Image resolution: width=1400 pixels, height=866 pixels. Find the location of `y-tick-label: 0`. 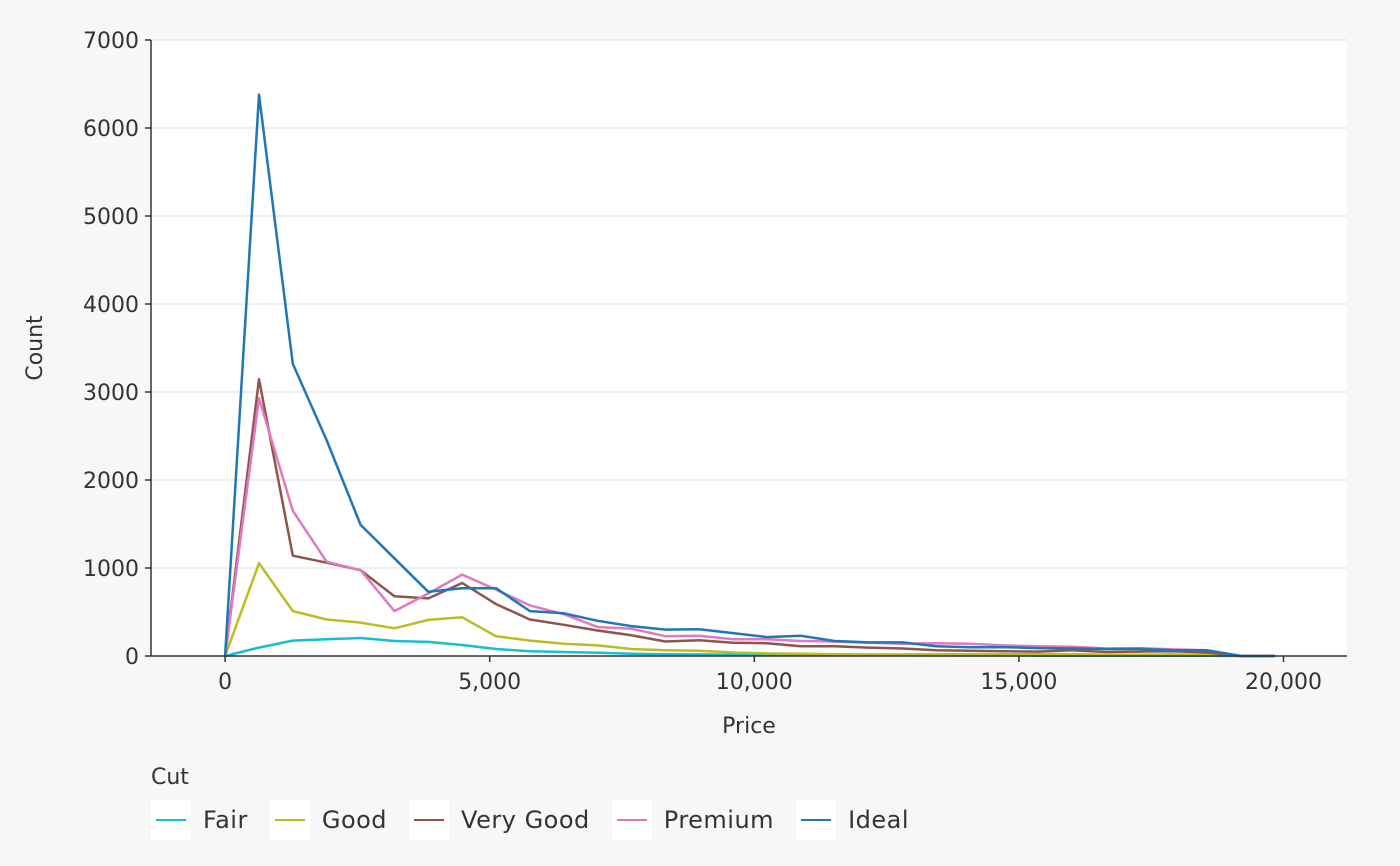

y-tick-label: 0 is located at coordinates (132, 657).